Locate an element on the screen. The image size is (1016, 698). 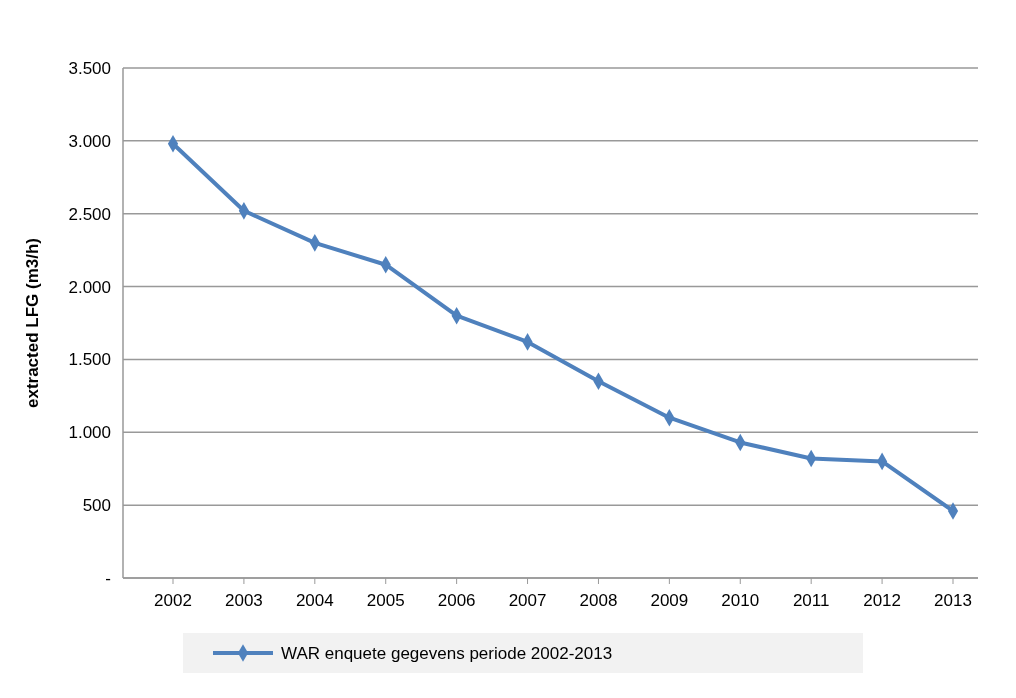
y-tick-label: 1.000 is located at coordinates (89, 433).